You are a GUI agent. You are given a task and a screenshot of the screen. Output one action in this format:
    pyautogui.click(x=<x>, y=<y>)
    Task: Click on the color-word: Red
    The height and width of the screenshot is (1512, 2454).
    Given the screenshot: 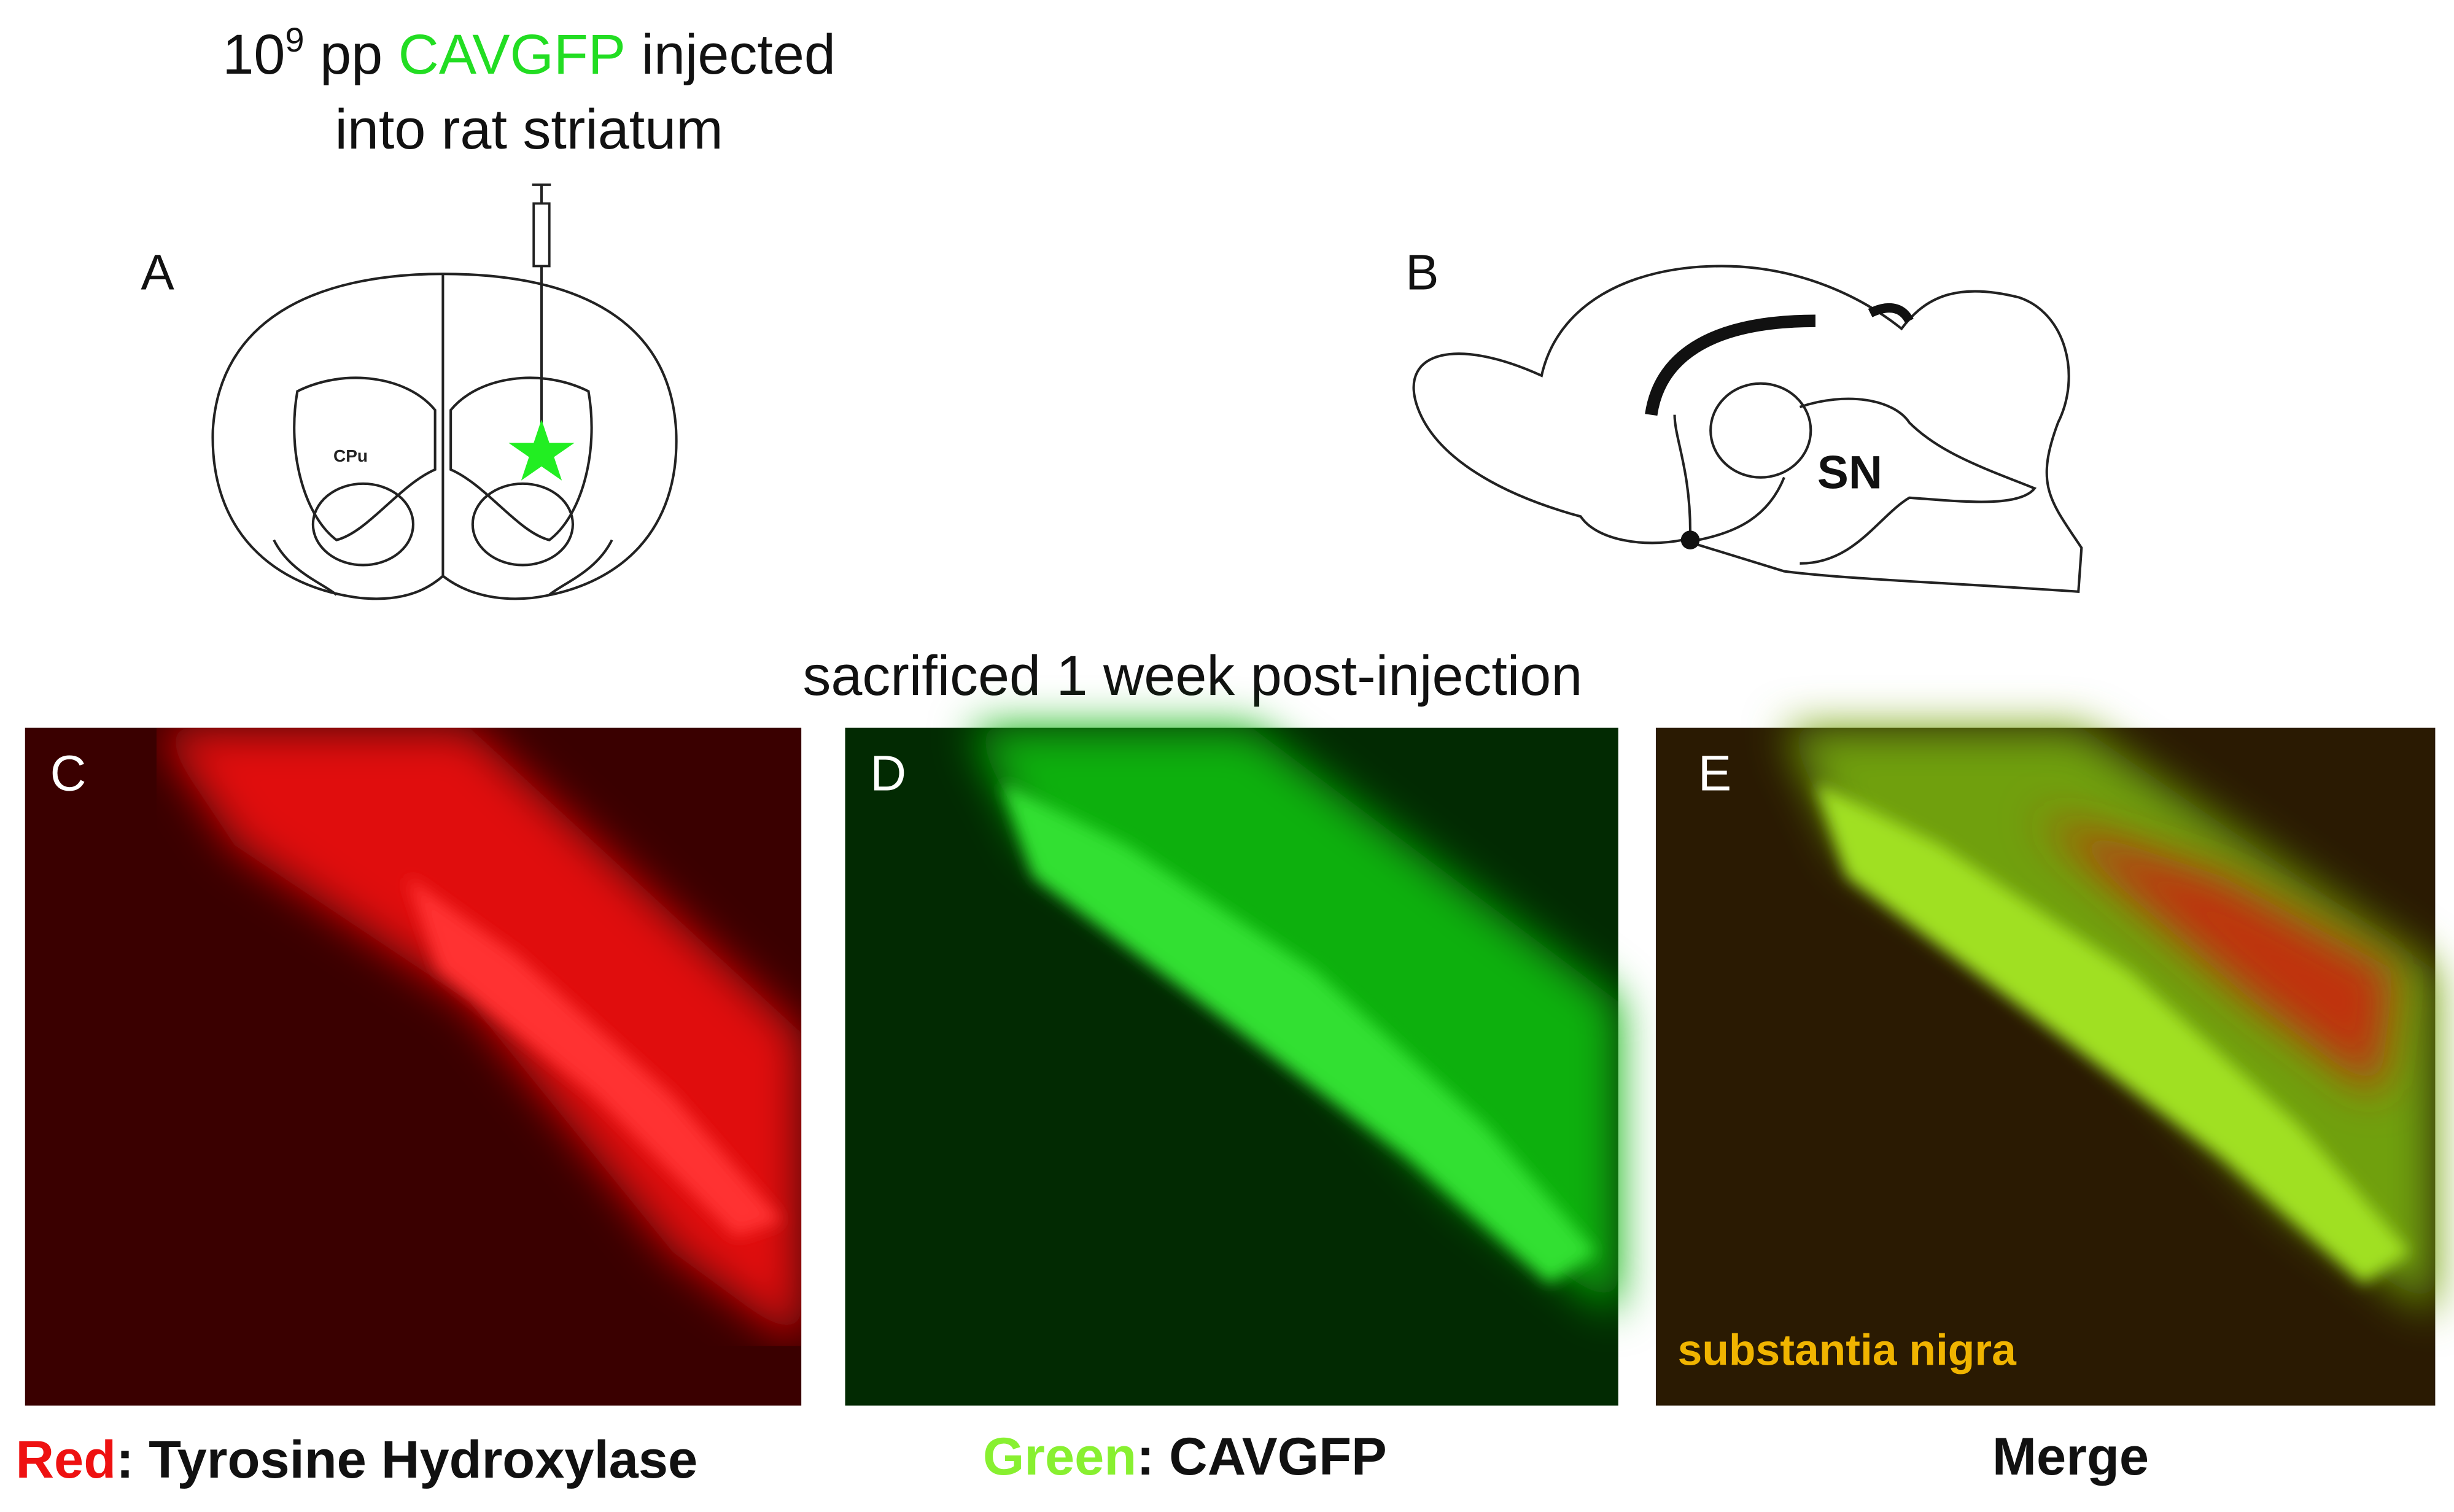 What is the action you would take?
    pyautogui.click(x=65, y=1459)
    